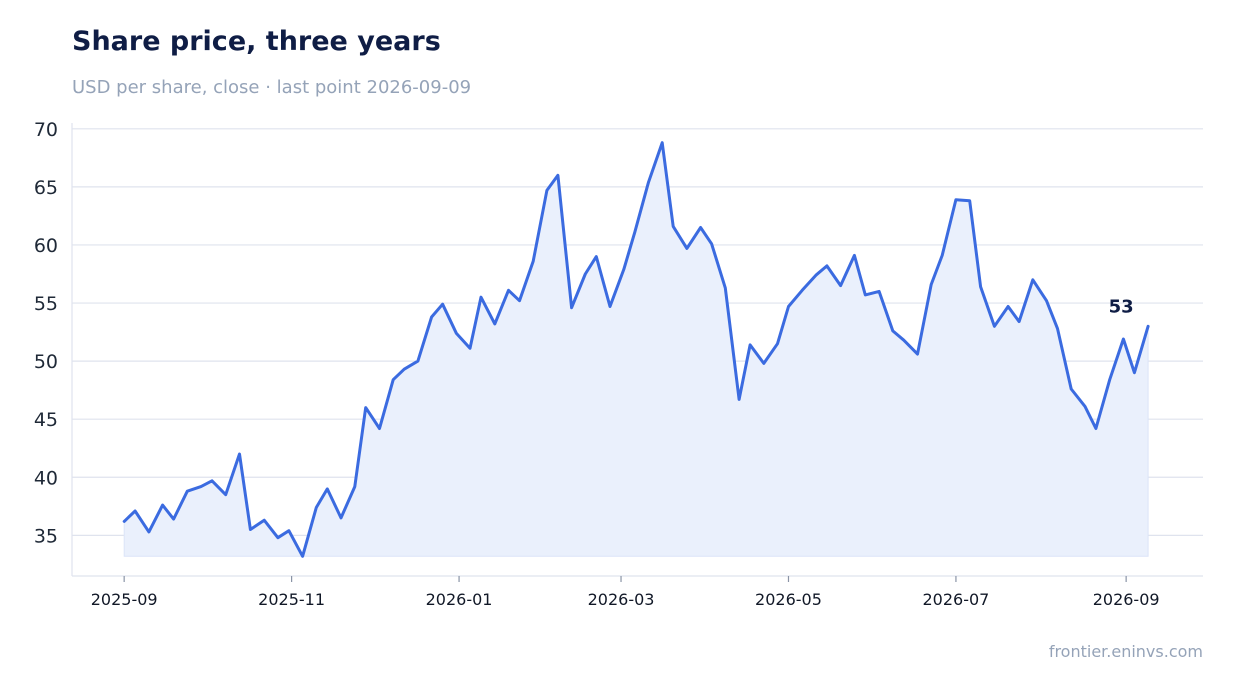 The height and width of the screenshot is (693, 1234). What do you see at coordinates (46, 130) in the screenshot?
I see `y-tick-label: 70` at bounding box center [46, 130].